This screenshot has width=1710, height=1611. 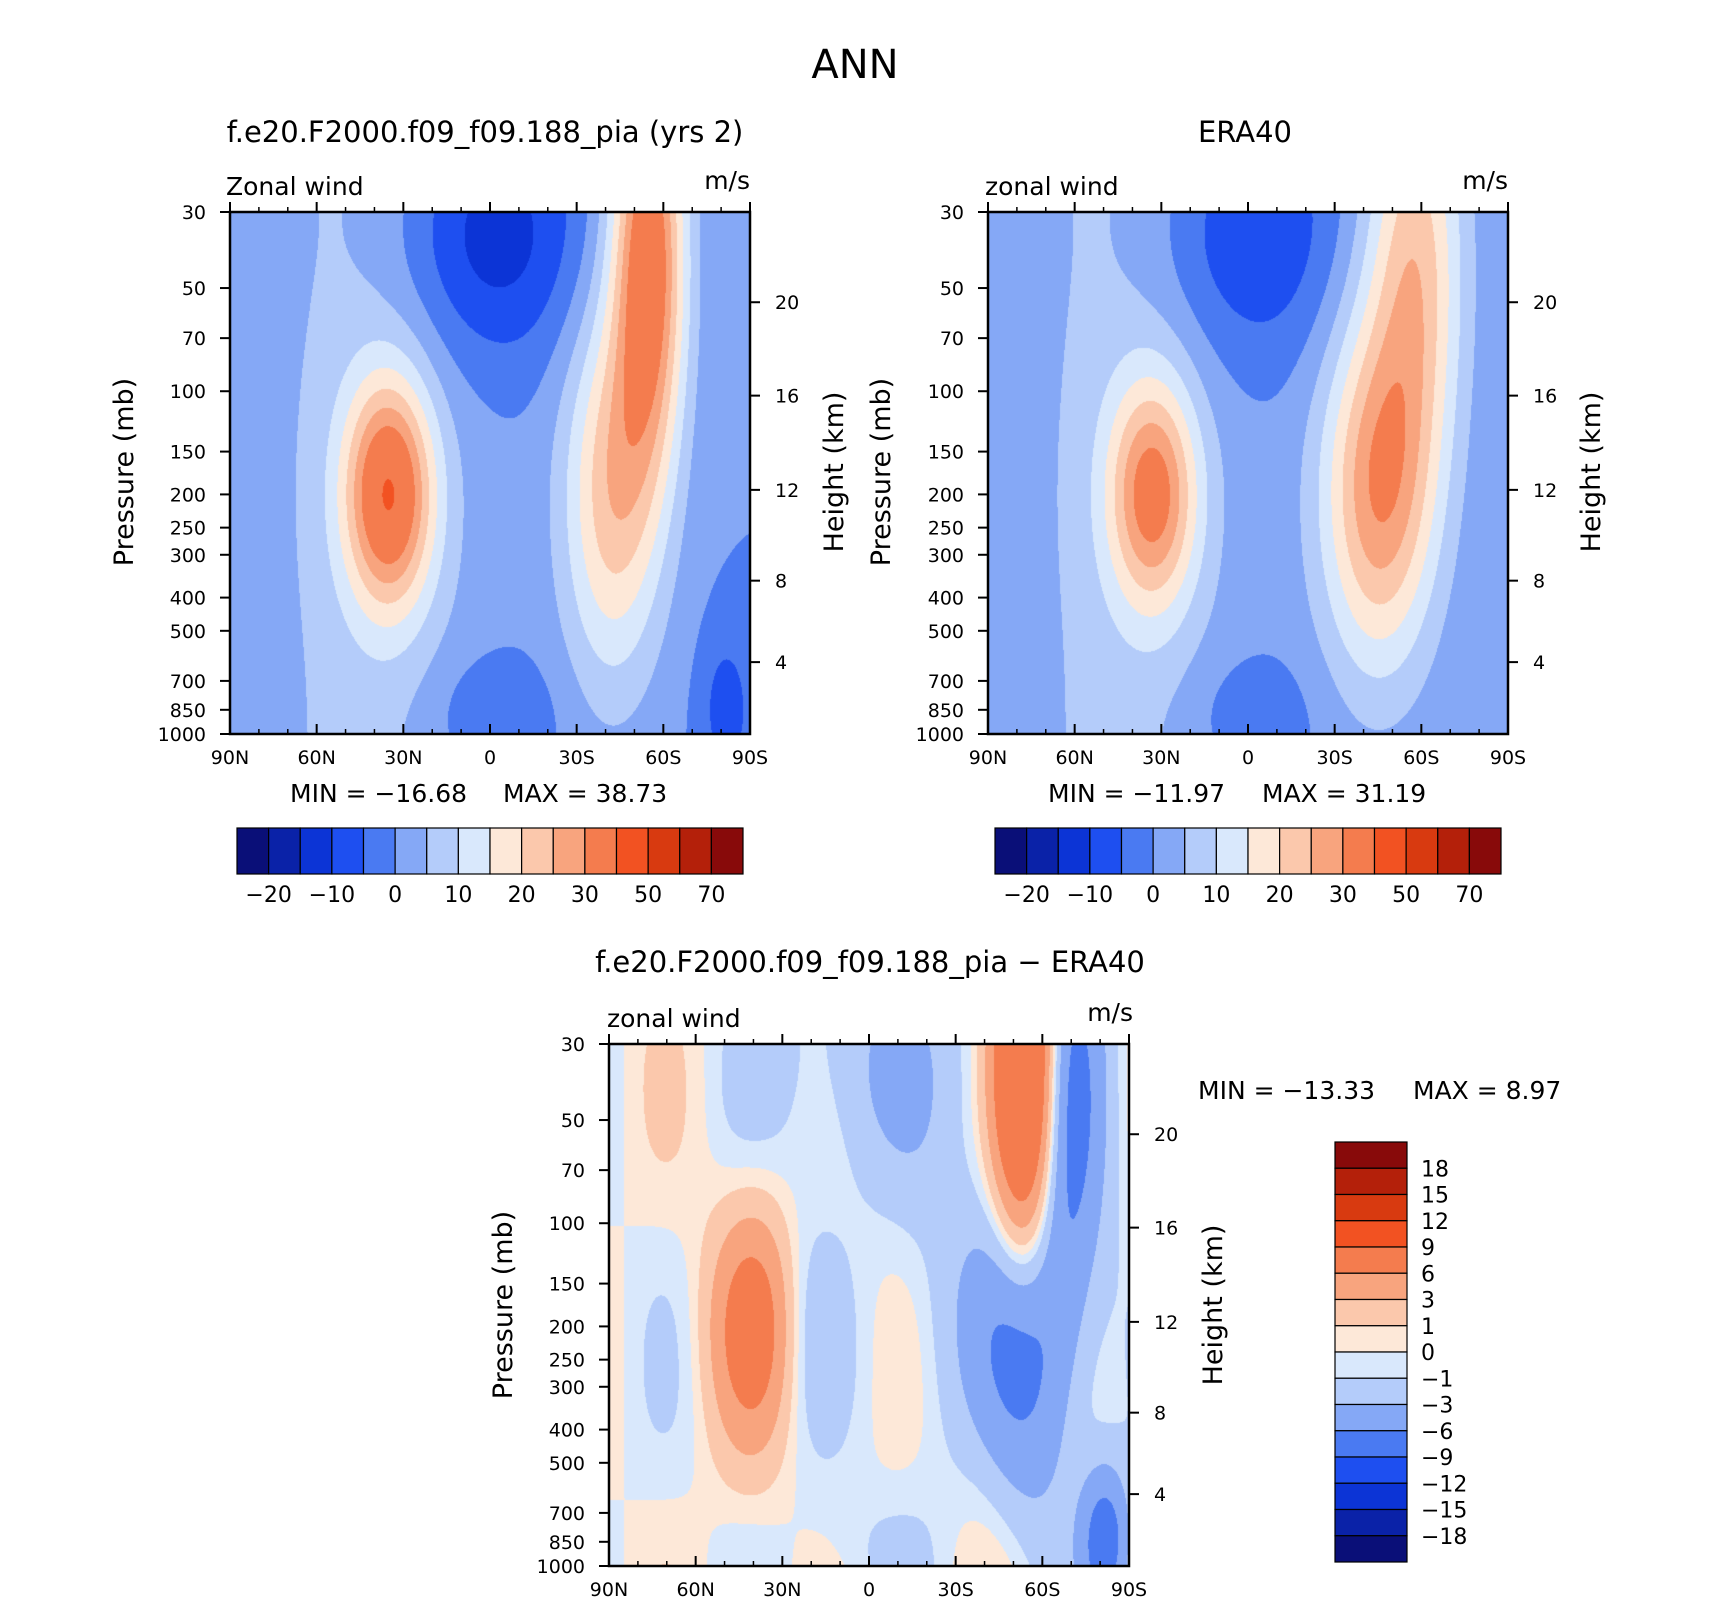 What do you see at coordinates (1428, 1248) in the screenshot?
I see `colorbar-label: 9` at bounding box center [1428, 1248].